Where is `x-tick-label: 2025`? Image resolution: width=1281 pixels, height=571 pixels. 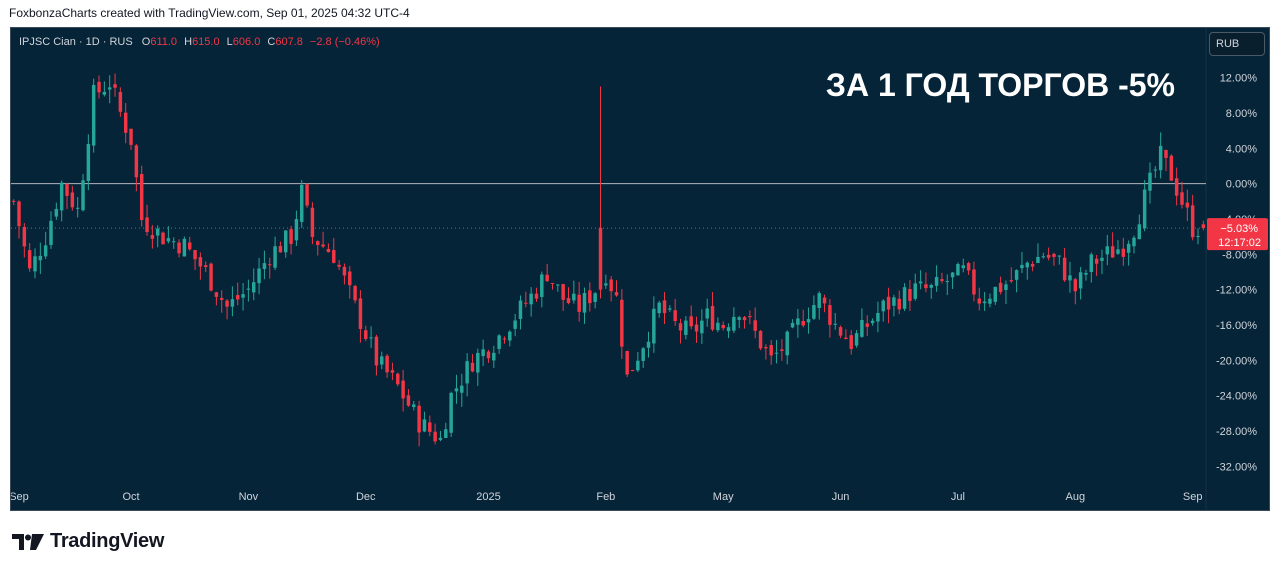 x-tick-label: 2025 is located at coordinates (488, 497).